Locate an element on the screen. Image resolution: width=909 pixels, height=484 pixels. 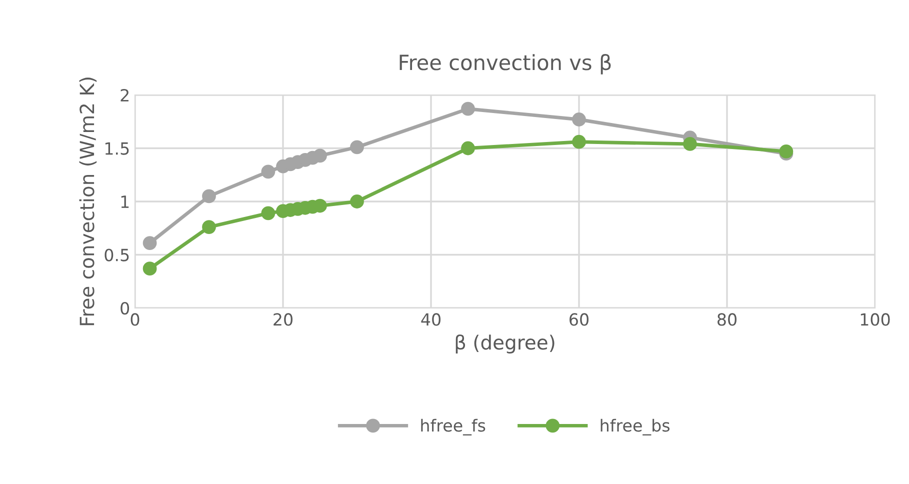
legend-label: hfree_fs is located at coordinates (453, 427).